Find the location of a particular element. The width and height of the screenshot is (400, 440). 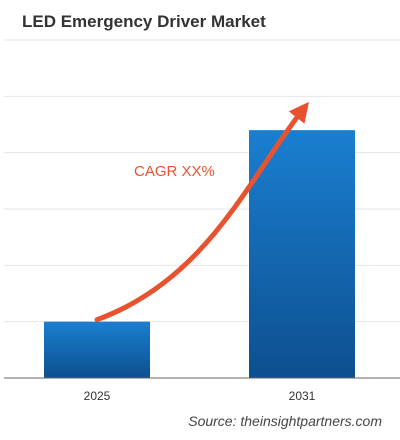

chart-title: LED Emergency Driver Market is located at coordinates (144, 21).